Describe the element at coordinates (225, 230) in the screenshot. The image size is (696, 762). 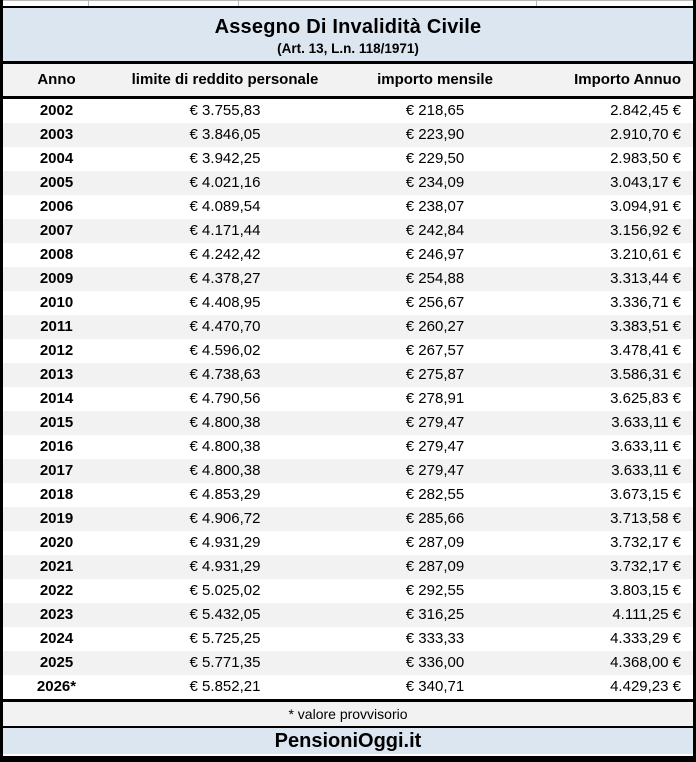
I see `cell-limite: € 4.171,44` at that location.